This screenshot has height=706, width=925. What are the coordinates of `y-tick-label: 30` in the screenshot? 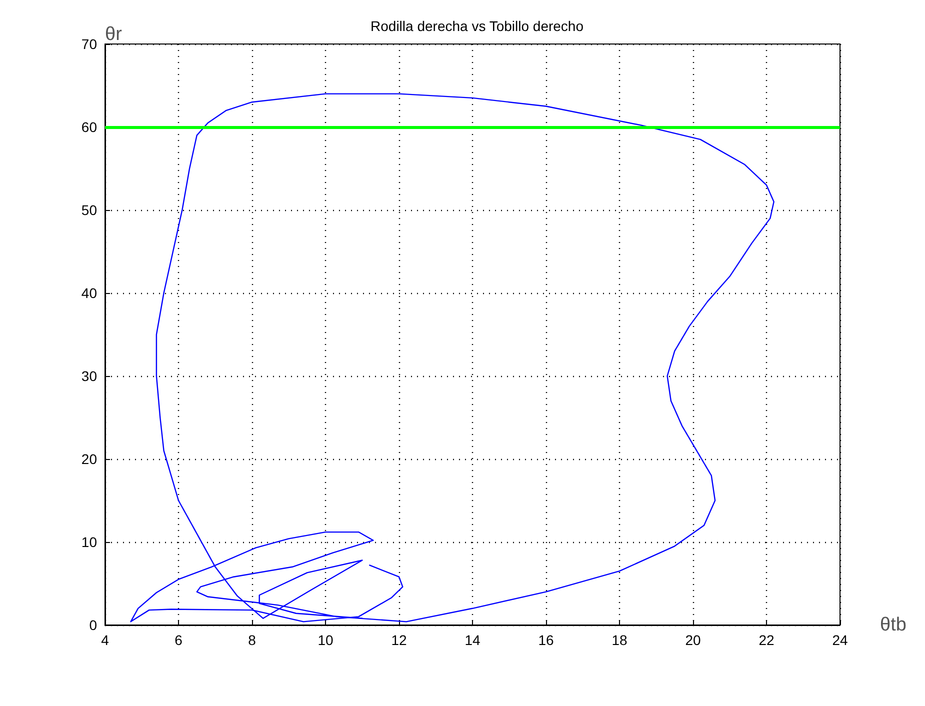 It's located at (89, 376).